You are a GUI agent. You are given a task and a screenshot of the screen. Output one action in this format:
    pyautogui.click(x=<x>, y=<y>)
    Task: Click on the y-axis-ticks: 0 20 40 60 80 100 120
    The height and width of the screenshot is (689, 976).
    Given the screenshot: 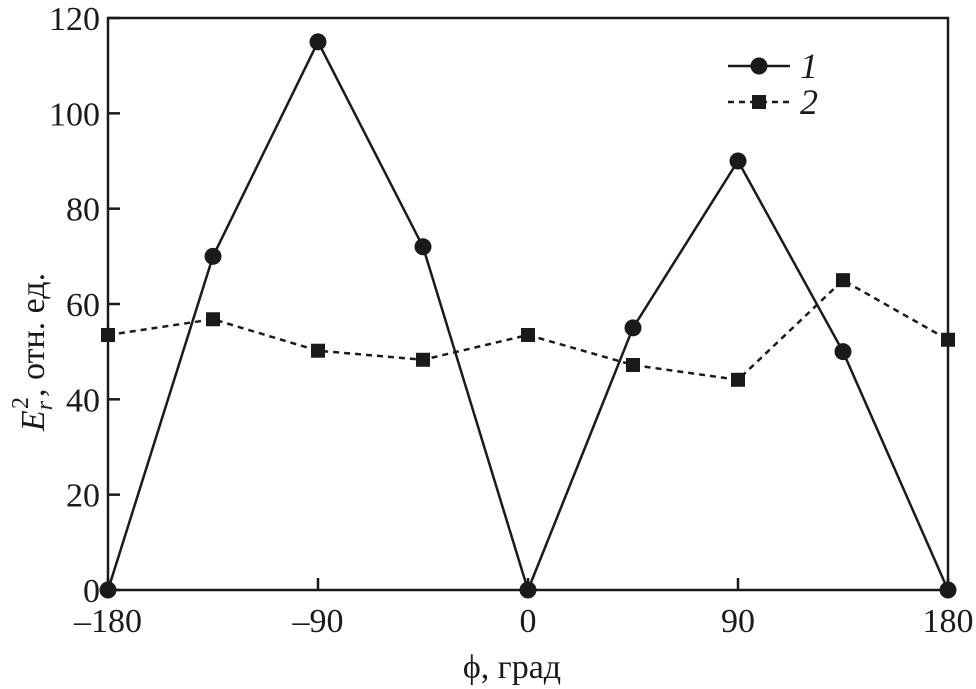 What is the action you would take?
    pyautogui.click(x=84, y=305)
    